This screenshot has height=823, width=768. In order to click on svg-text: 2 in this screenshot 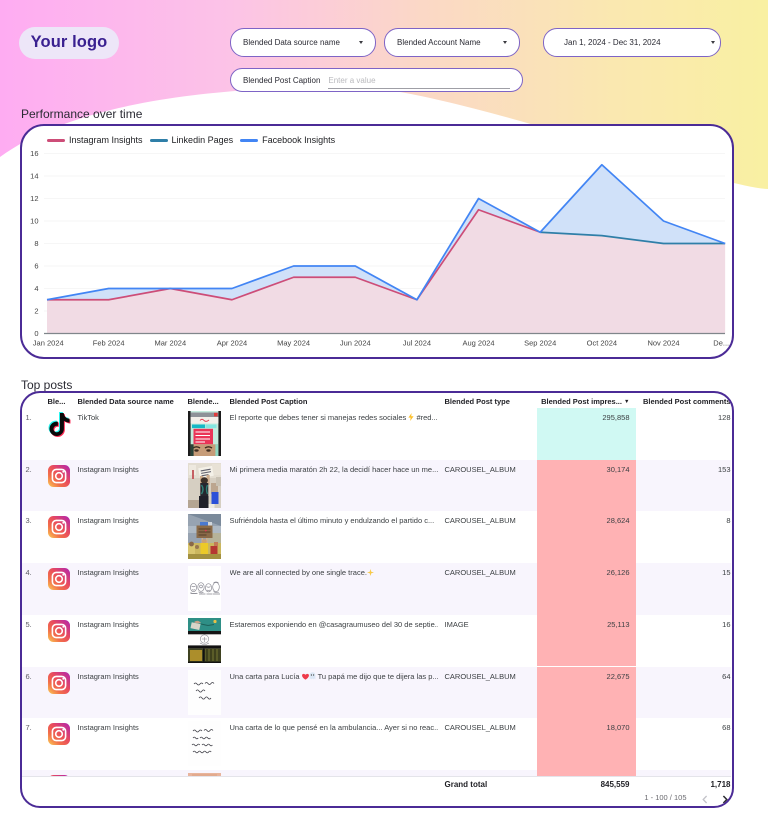, I will do `click(36, 311)`.